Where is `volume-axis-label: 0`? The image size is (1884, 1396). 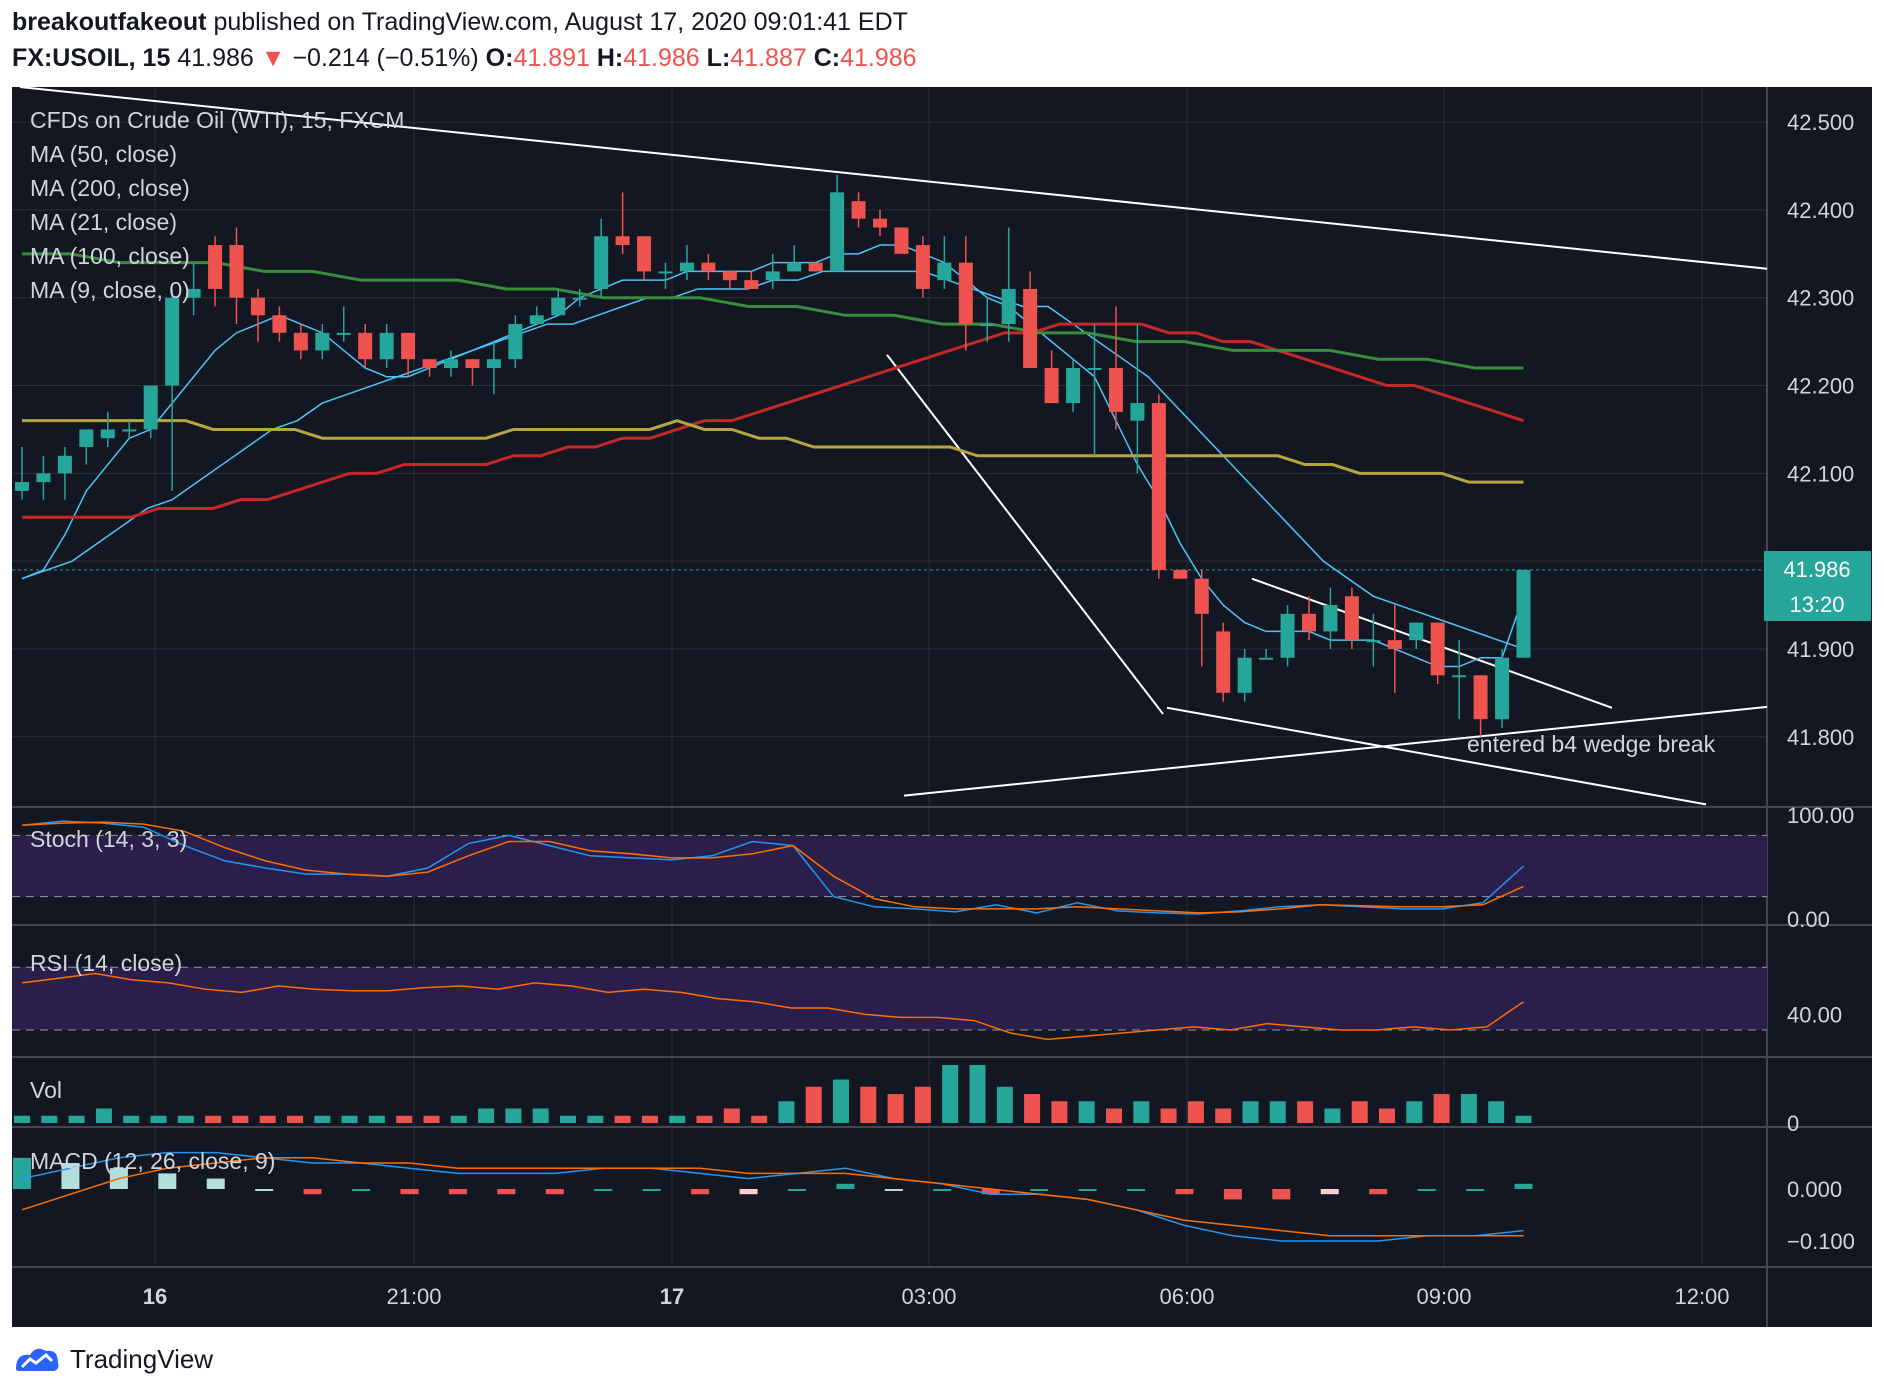
volume-axis-label: 0 is located at coordinates (1793, 1123).